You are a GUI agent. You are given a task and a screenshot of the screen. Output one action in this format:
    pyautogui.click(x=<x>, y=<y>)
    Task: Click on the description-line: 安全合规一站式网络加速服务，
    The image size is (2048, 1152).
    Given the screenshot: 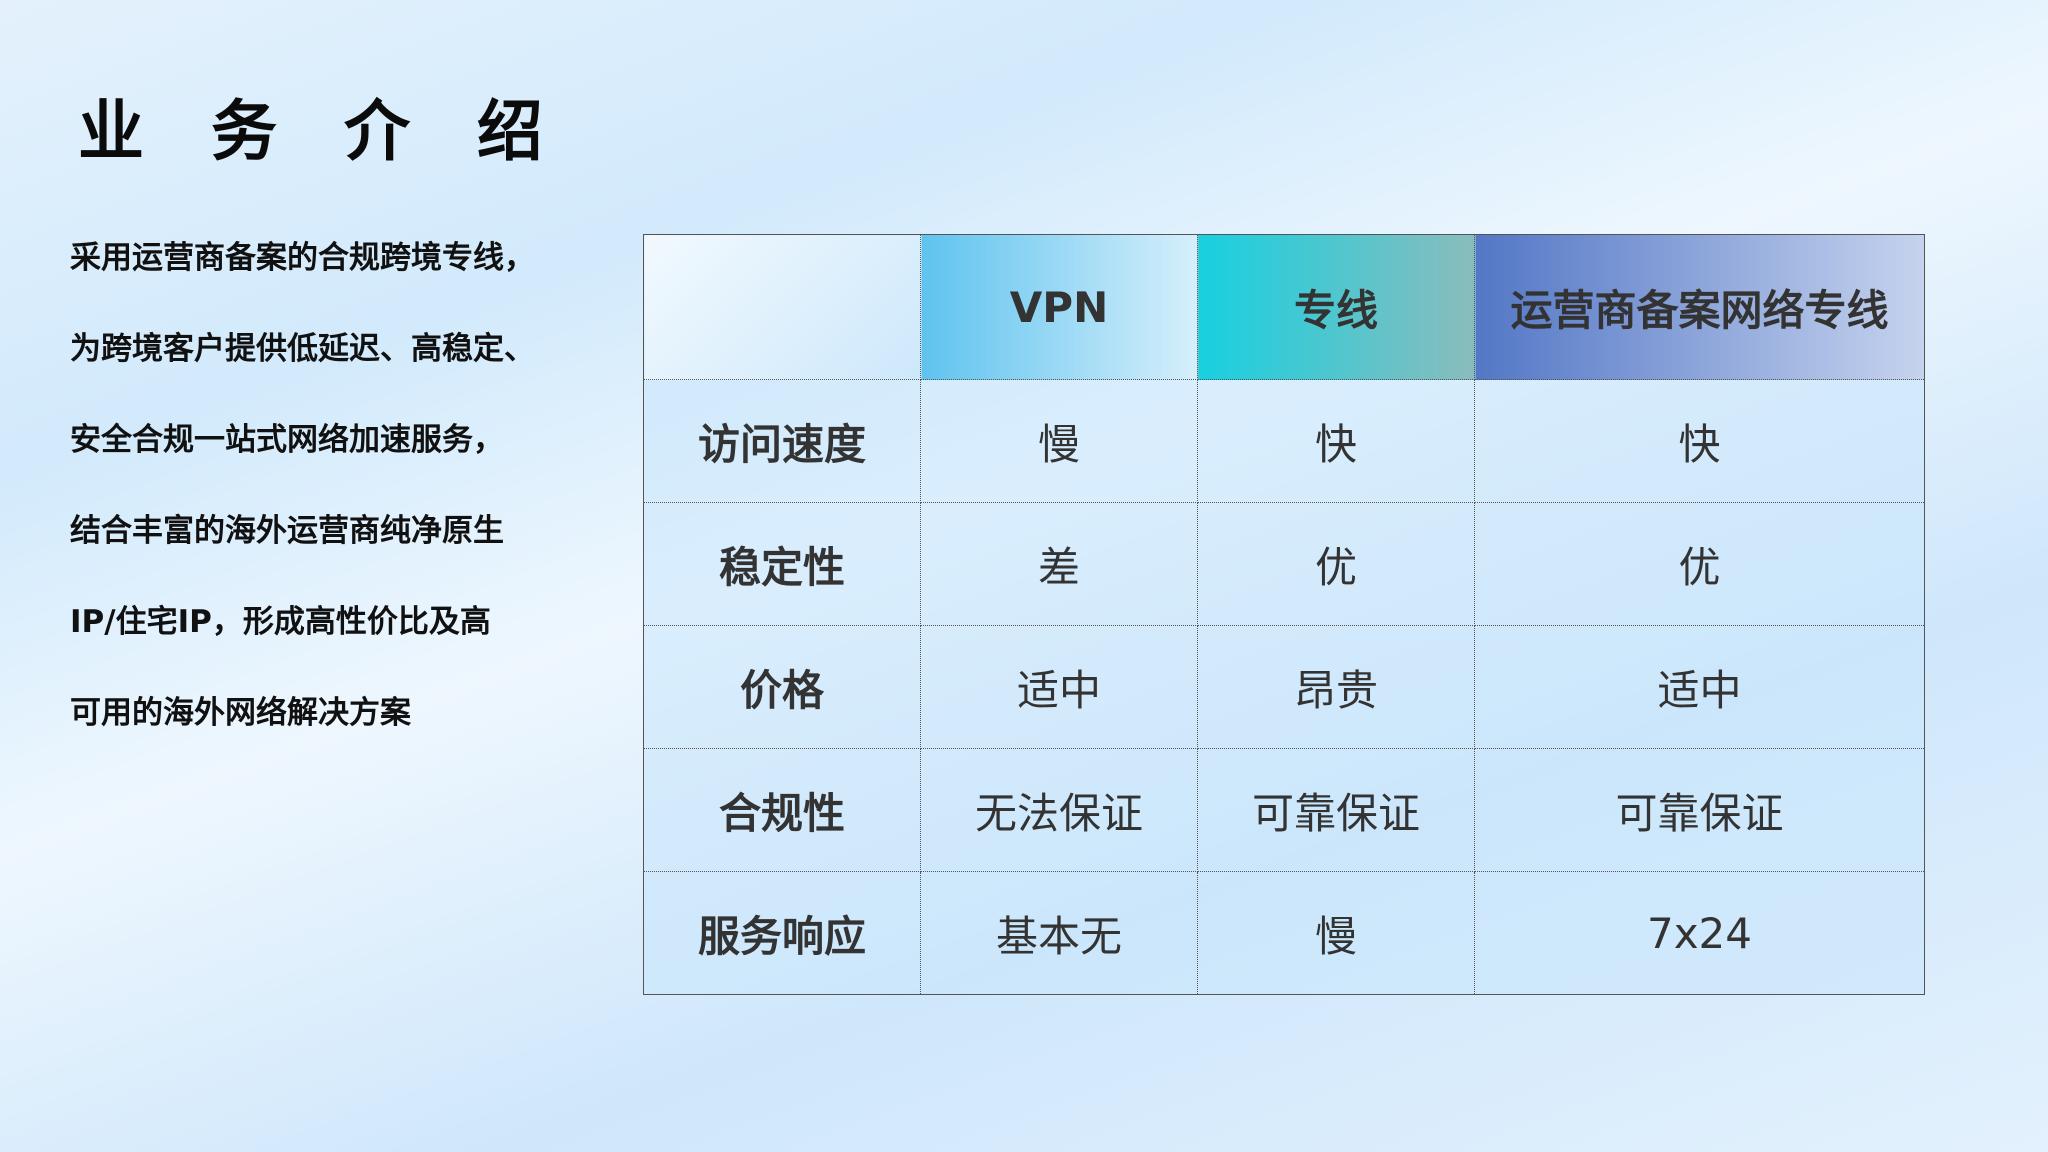 What is the action you would take?
    pyautogui.click(x=287, y=440)
    